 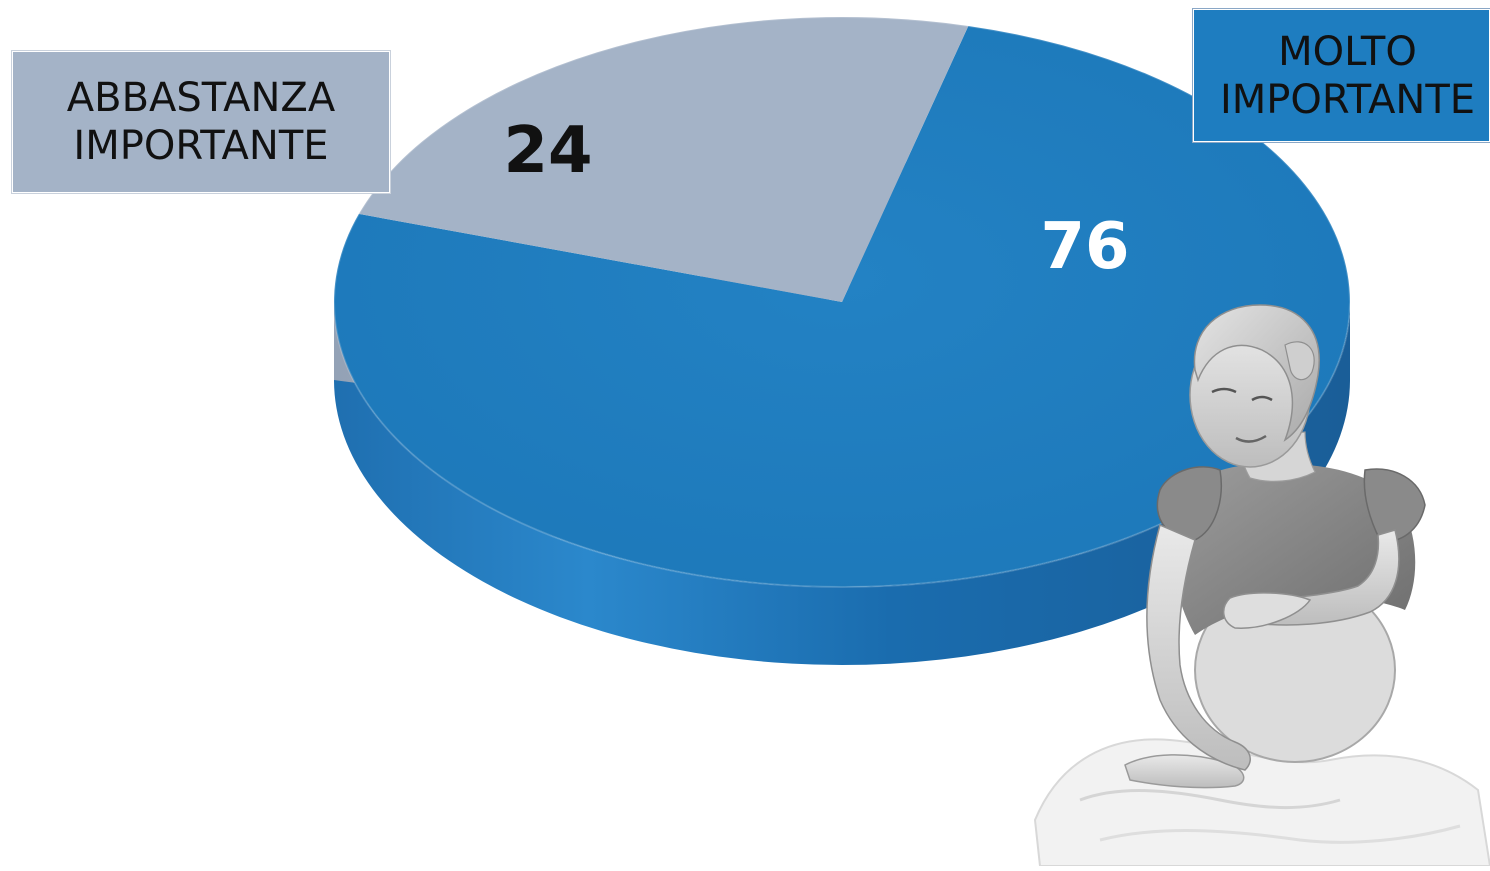 I want to click on data-label-abbastanza: 24, so click(x=547, y=151).